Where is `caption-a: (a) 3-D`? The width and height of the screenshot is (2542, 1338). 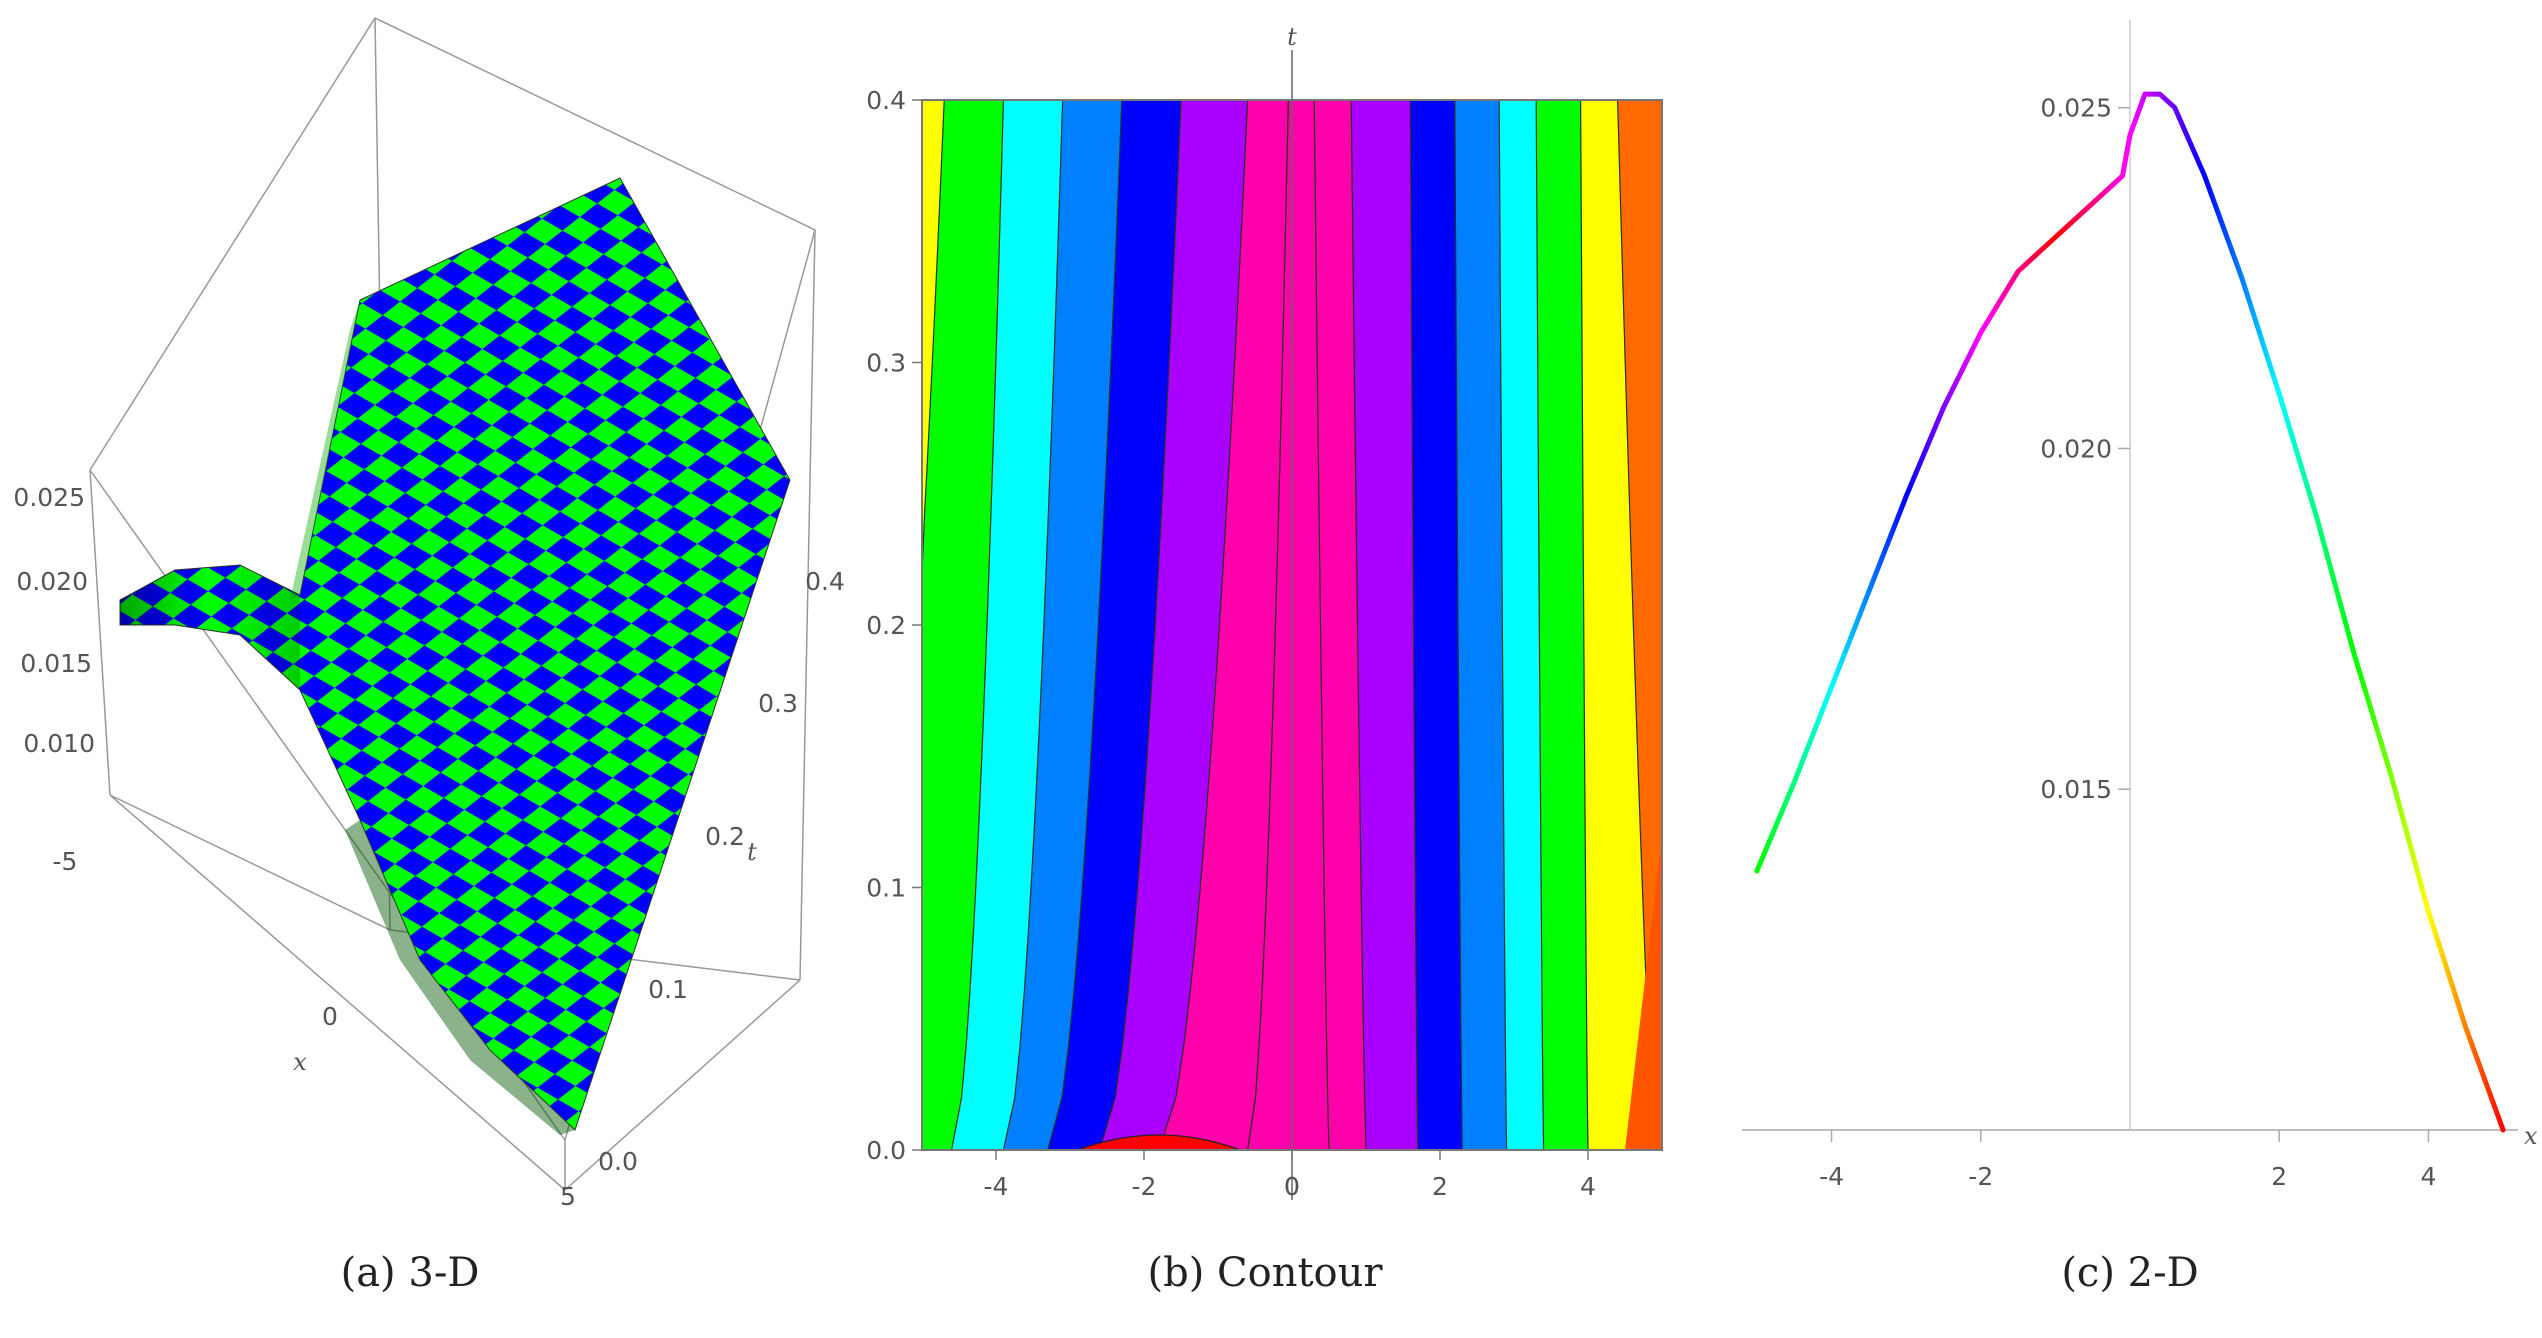 caption-a: (a) 3-D is located at coordinates (410, 1273).